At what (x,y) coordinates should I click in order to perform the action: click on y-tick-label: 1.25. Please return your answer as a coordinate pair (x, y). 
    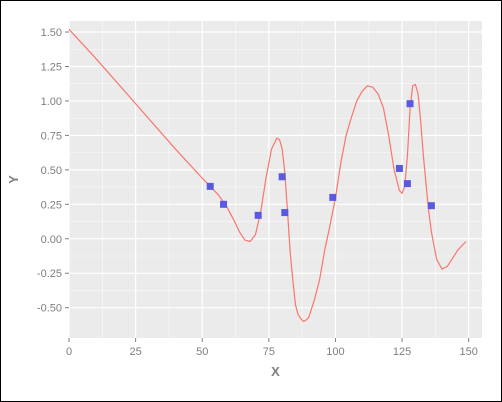
    Looking at the image, I should click on (51, 67).